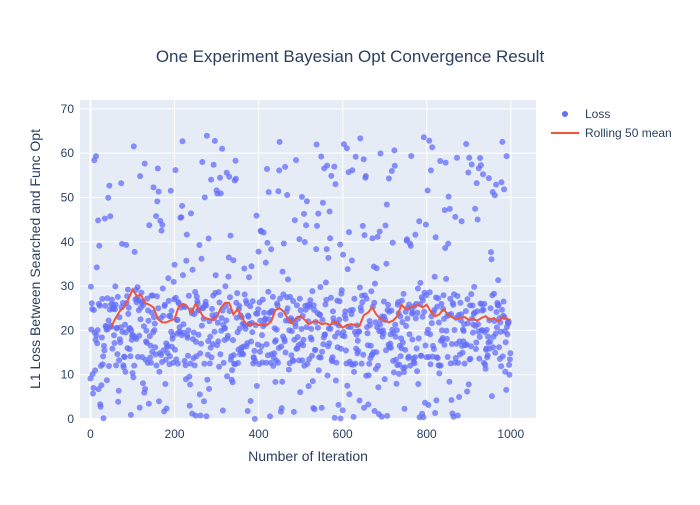 This screenshot has width=700, height=505. I want to click on legend-item-rolling-mean: Rolling 50 mean, so click(611, 133).